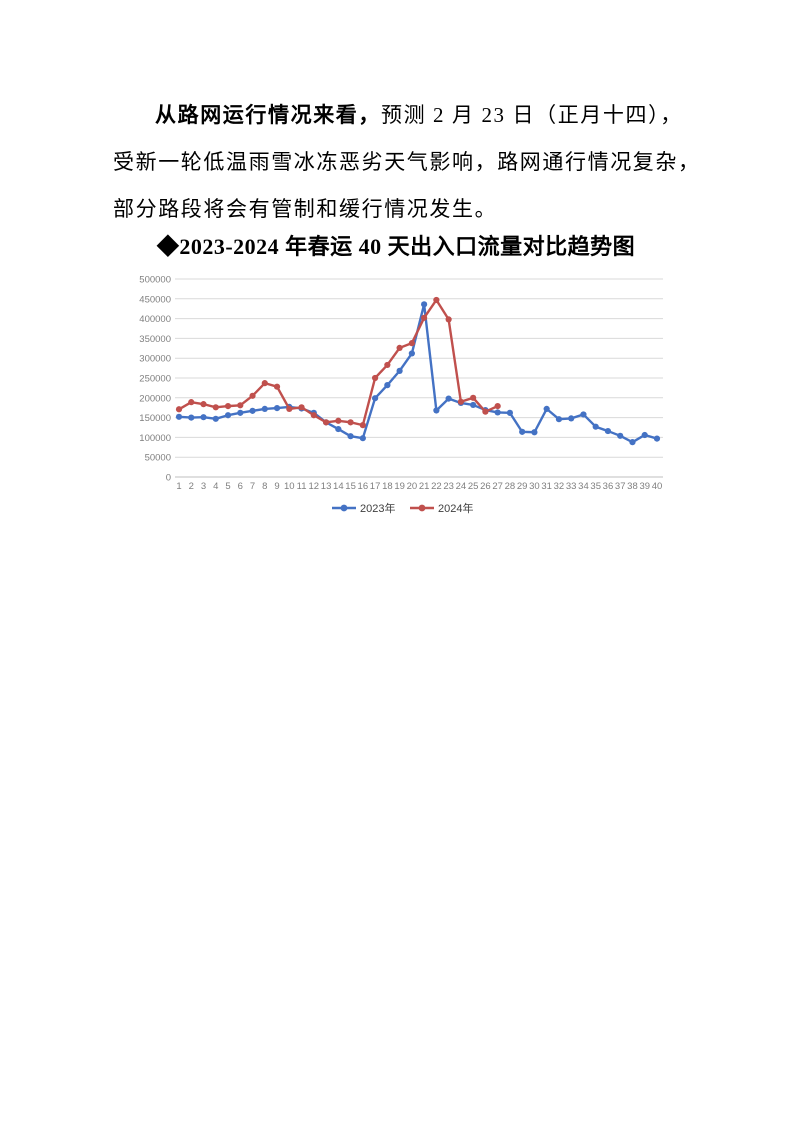  I want to click on x-tick-label: 14, so click(338, 486).